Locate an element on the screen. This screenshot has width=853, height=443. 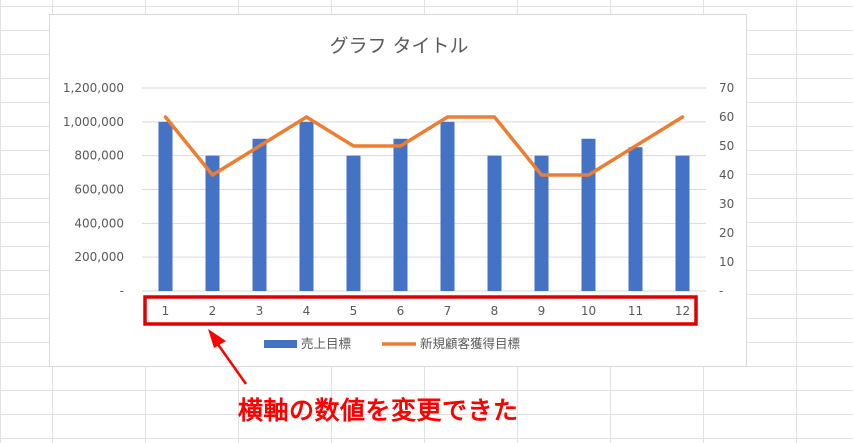
x-axis-tick-labels: 1 2 3 4 5 6 7 8 9 10 11 12 is located at coordinates (426, 311).